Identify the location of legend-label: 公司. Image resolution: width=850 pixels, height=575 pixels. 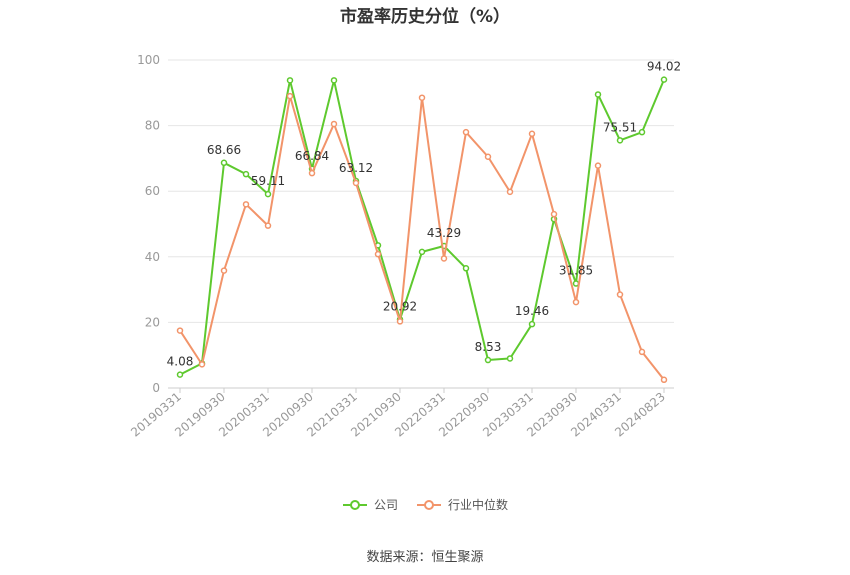
(385, 505).